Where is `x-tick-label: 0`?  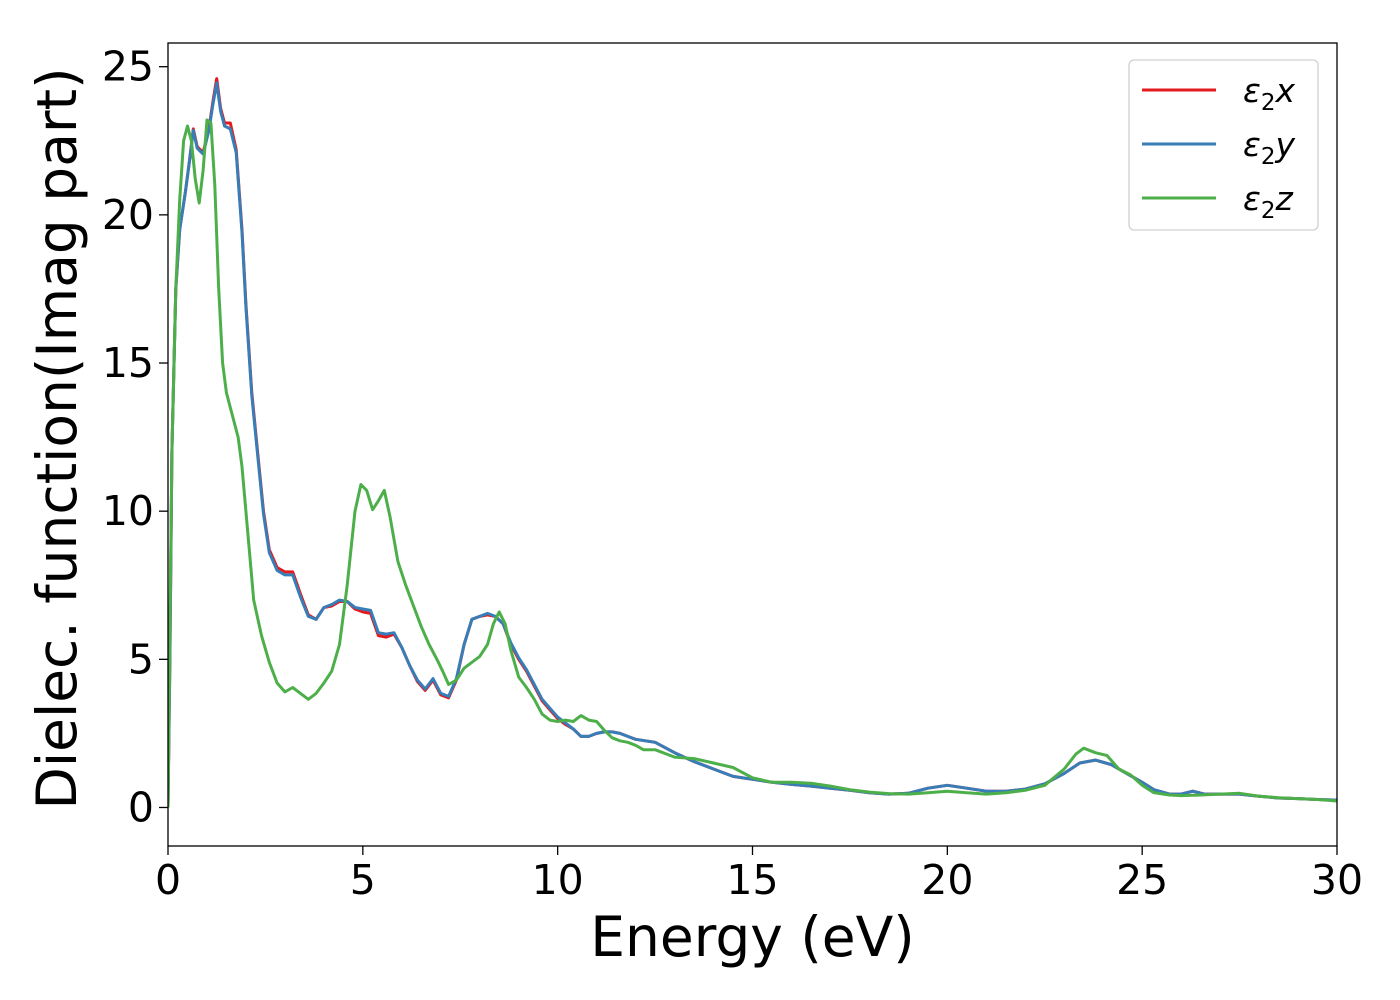 x-tick-label: 0 is located at coordinates (168, 880).